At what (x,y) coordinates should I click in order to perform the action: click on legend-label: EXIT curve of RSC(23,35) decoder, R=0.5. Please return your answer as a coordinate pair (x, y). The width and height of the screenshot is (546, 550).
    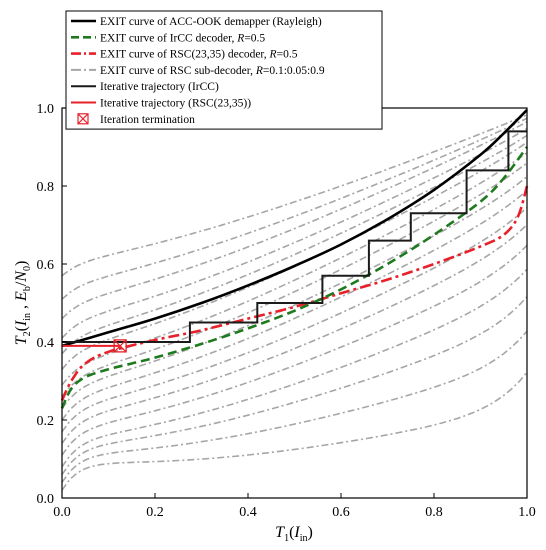
    Looking at the image, I should click on (199, 55).